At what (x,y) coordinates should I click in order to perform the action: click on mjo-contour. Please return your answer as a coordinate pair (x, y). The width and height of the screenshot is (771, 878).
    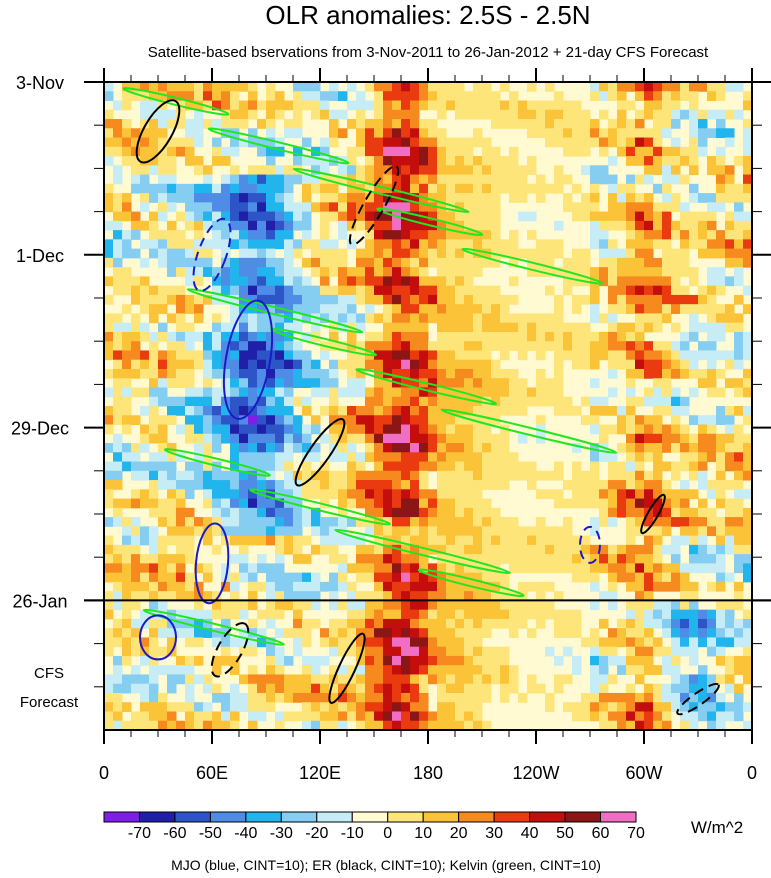
    Looking at the image, I should click on (248, 359).